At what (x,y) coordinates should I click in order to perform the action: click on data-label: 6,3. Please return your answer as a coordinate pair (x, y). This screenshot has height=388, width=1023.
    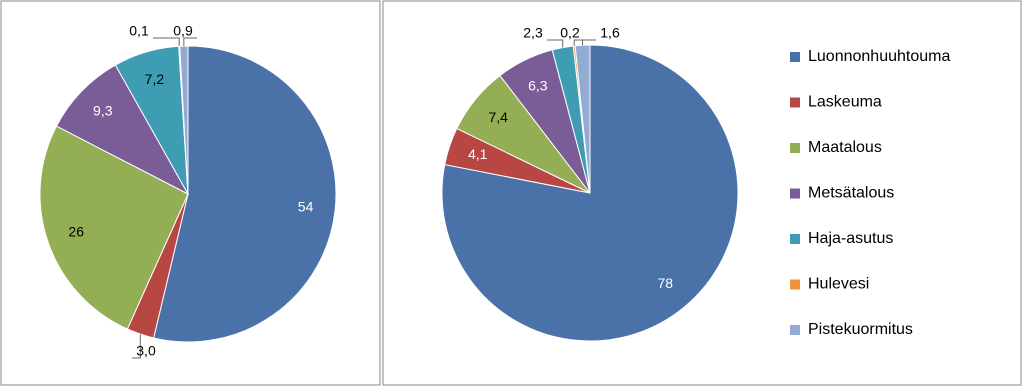
    Looking at the image, I should click on (538, 85).